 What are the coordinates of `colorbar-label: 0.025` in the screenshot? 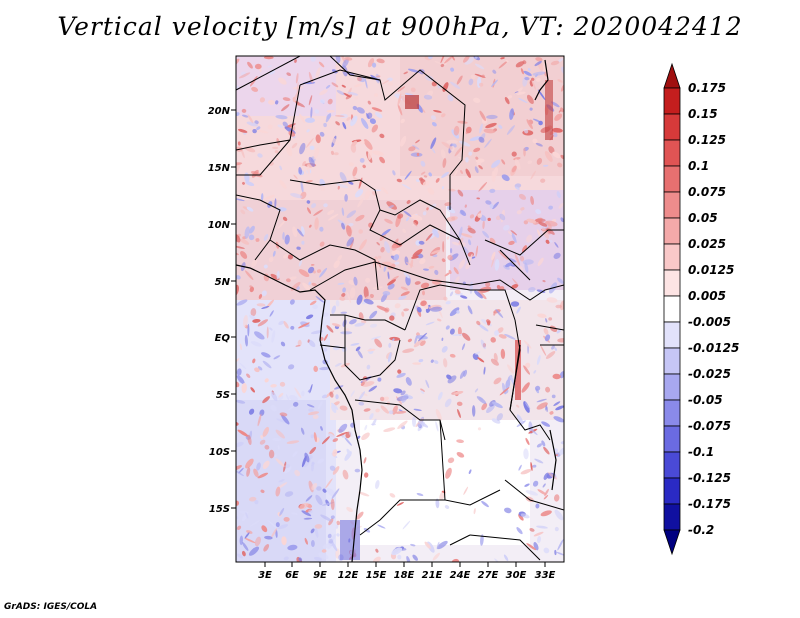 It's located at (707, 244).